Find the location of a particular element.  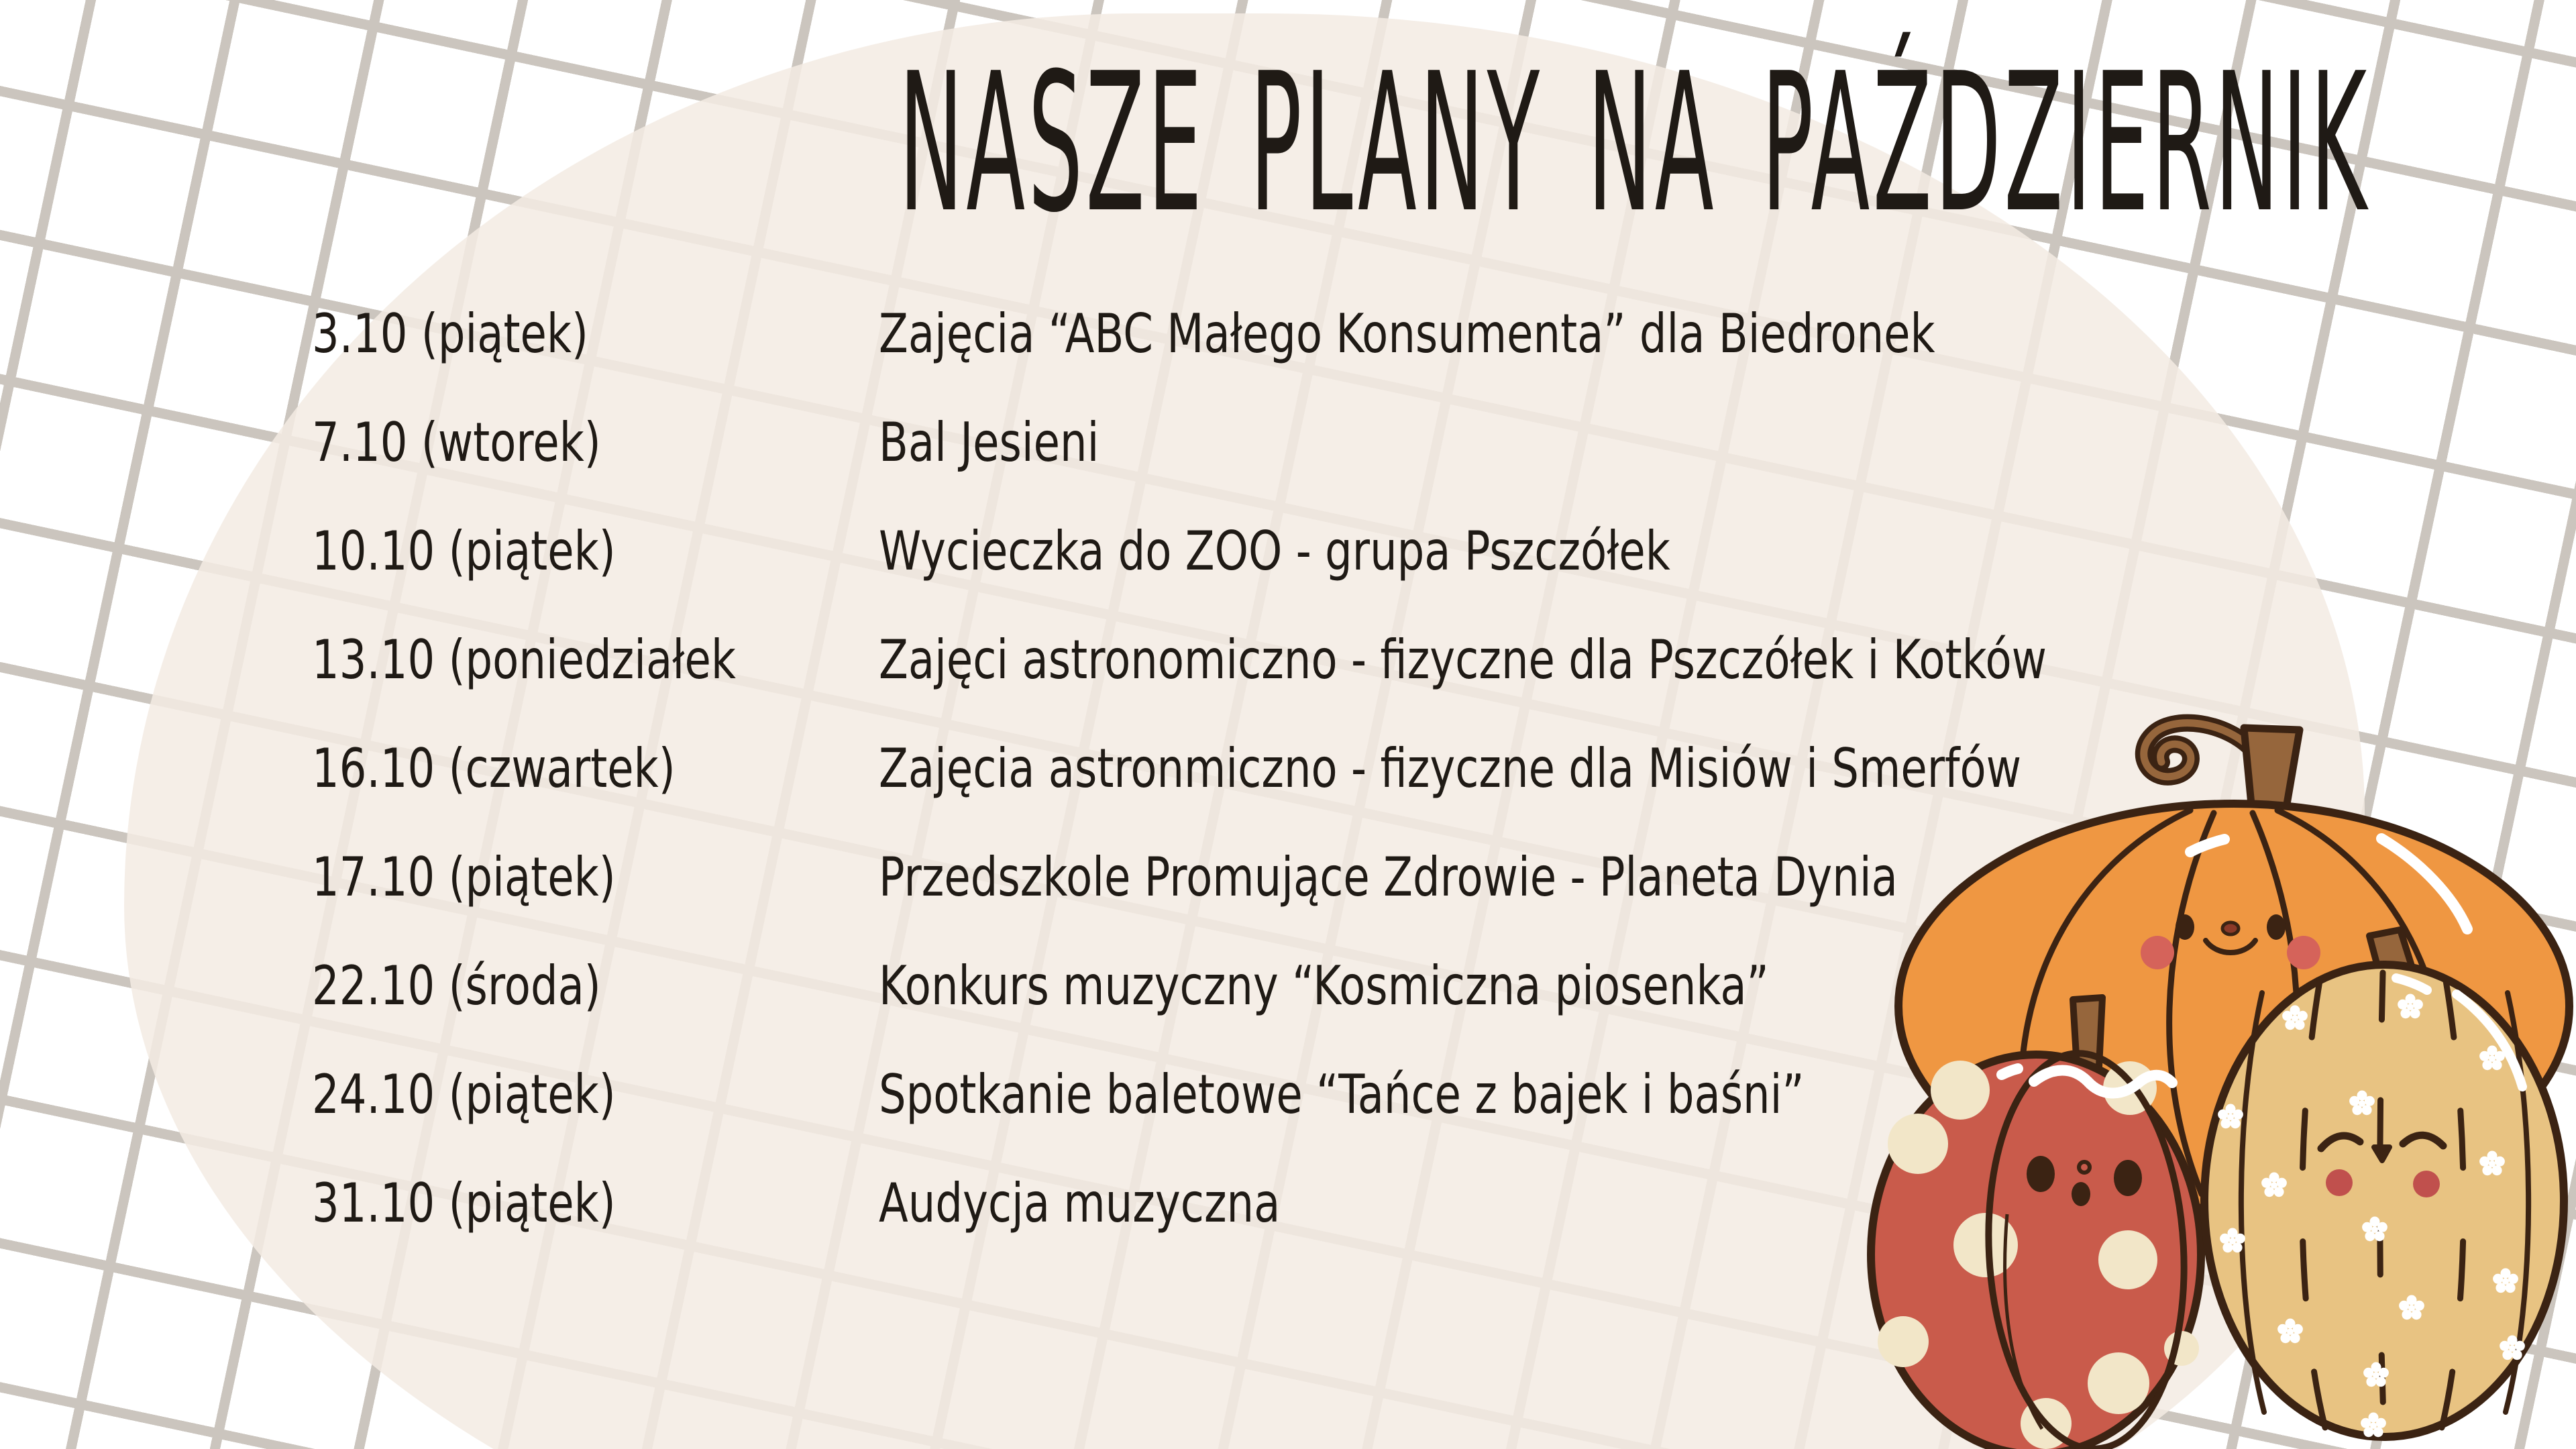

event-date: 22.10 (środa) is located at coordinates (456, 986).